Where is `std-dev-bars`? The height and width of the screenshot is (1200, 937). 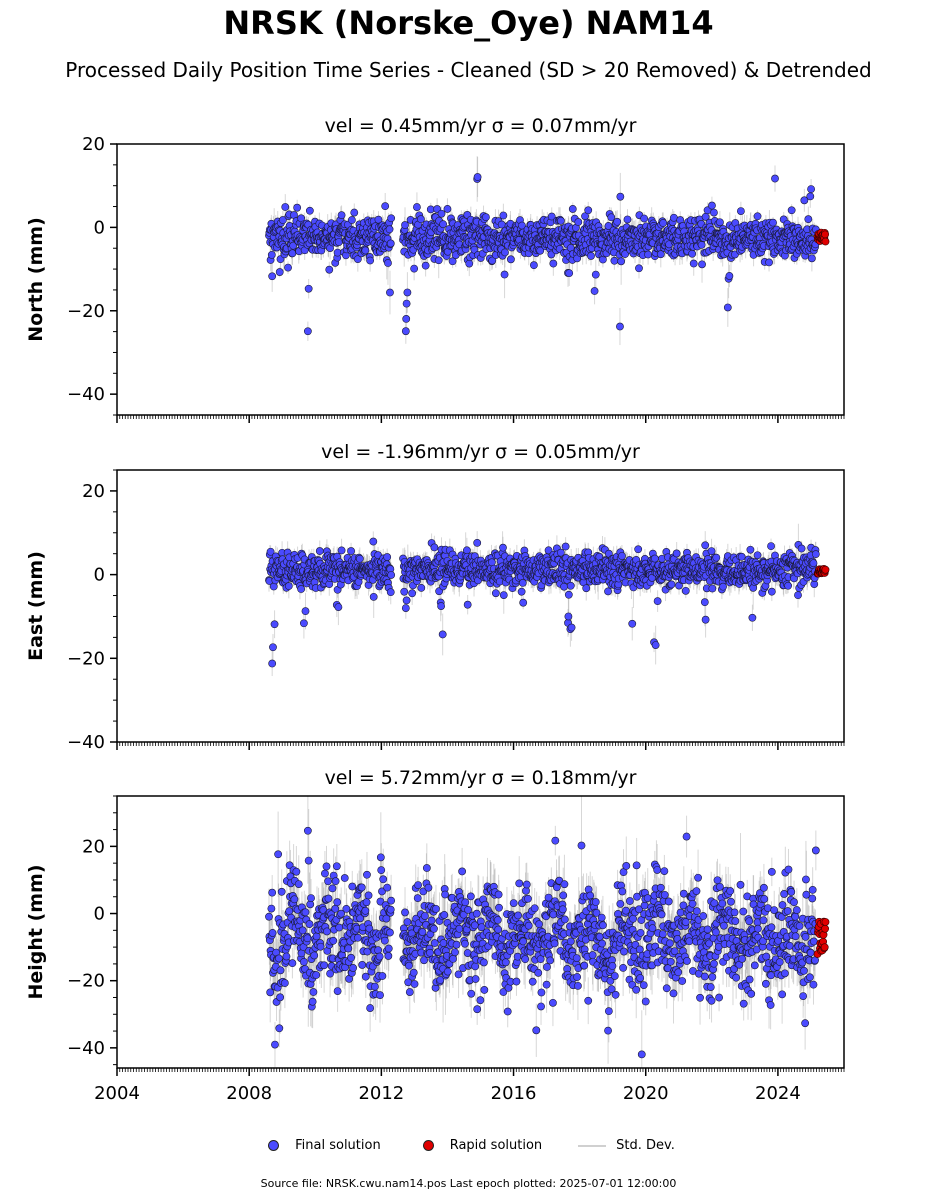
std-dev-bars is located at coordinates (542, 600).